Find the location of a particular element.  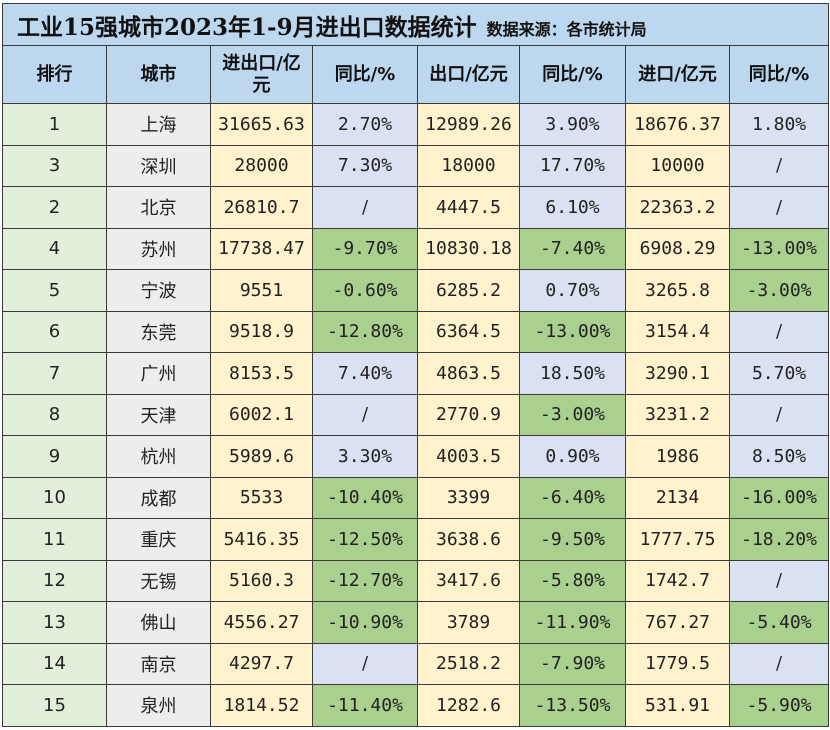

cell-rank: 13 is located at coordinates (54, 622).